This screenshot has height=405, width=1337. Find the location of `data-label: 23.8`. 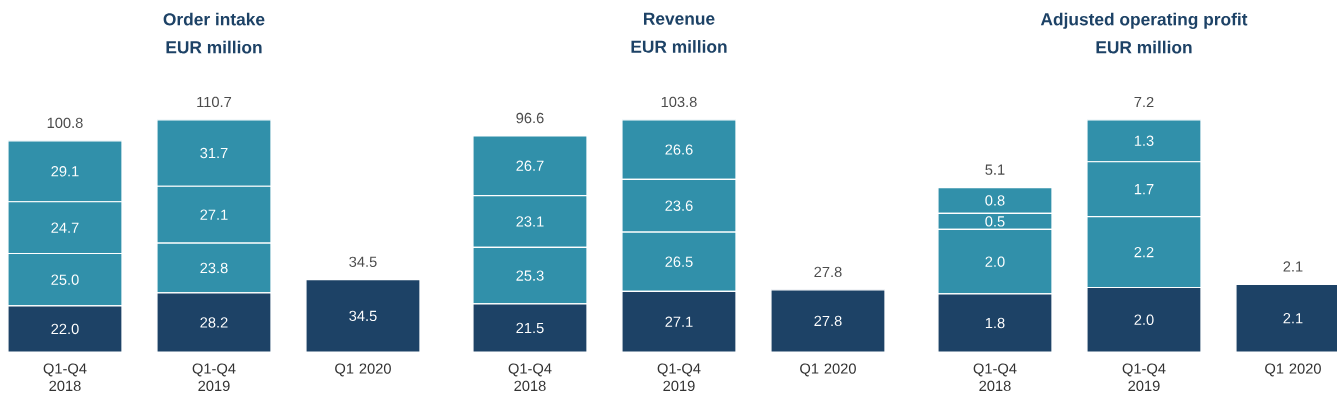

data-label: 23.8 is located at coordinates (214, 268).